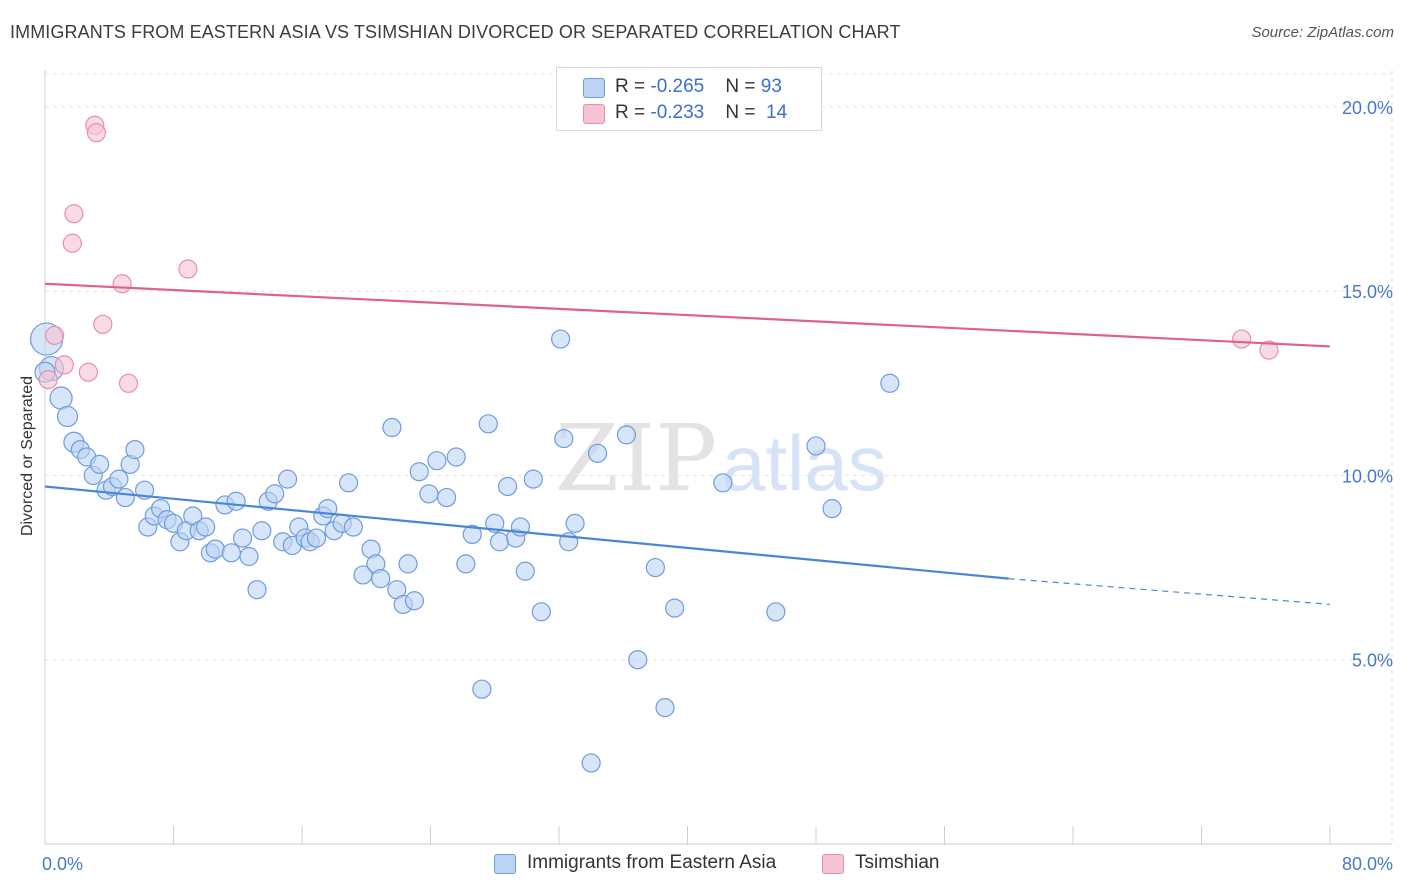  What do you see at coordinates (526, 532) in the screenshot?
I see `trend-line-eastern-asia` at bounding box center [526, 532].